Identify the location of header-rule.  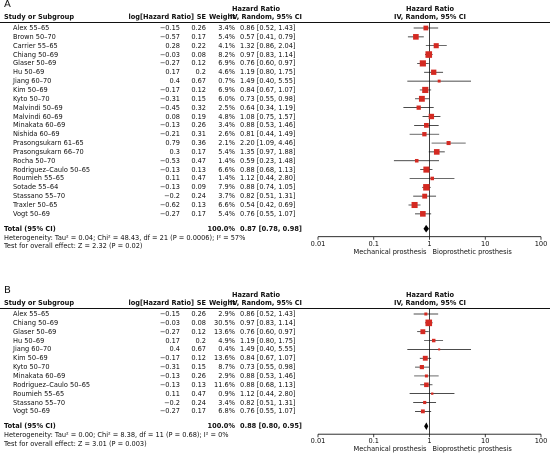
(275, 308).